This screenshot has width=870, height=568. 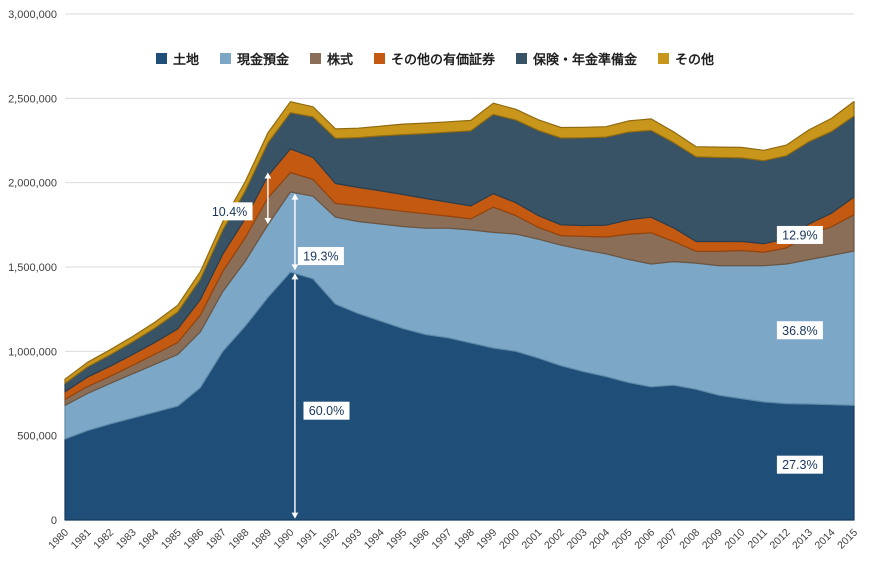 I want to click on x-axis-tick-label: 1986, so click(x=193, y=539).